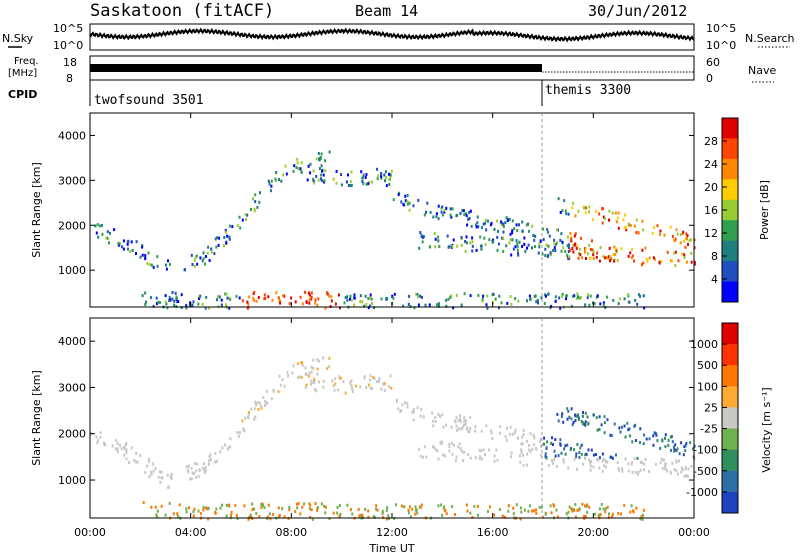  I want to click on xtick-label: 04:00, so click(191, 532).